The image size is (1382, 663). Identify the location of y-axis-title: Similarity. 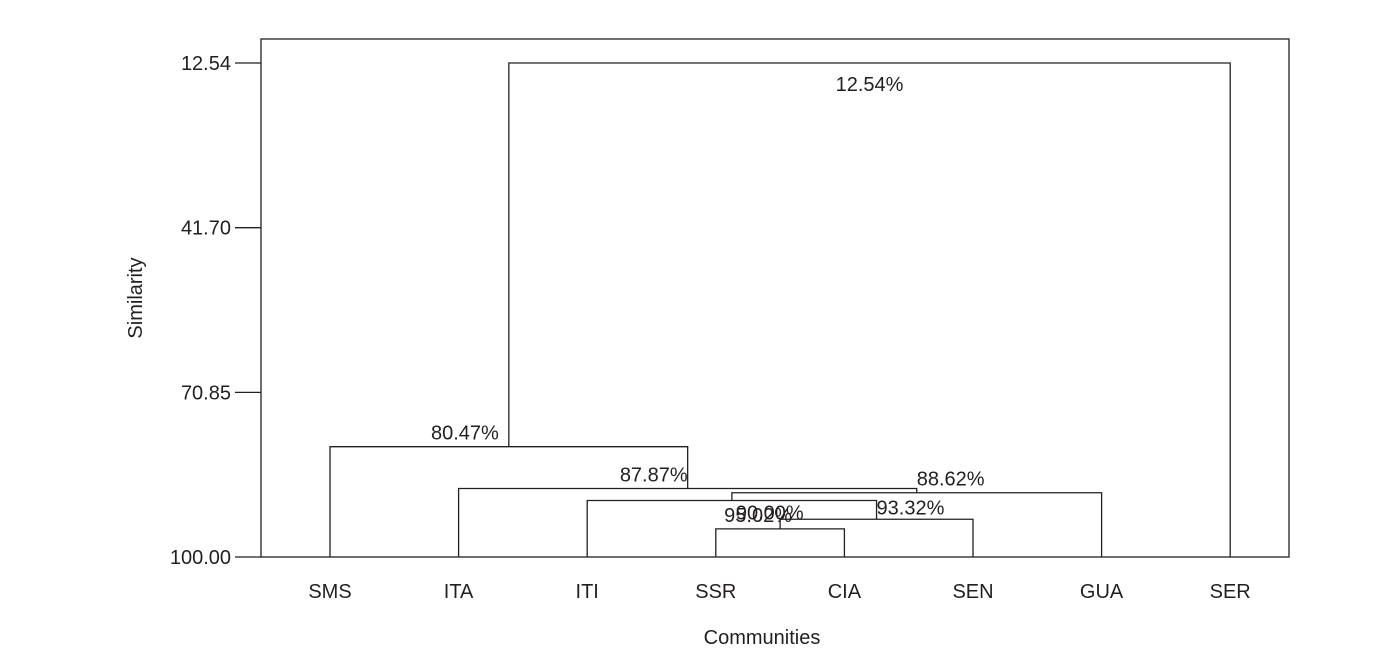
(136, 297).